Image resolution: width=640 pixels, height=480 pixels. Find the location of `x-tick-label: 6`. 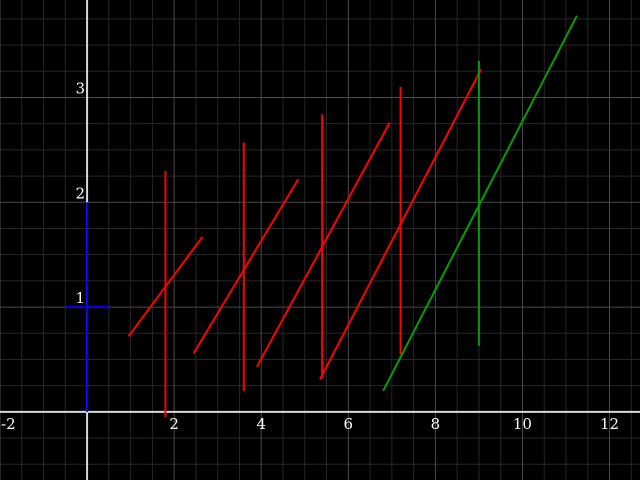

x-tick-label: 6 is located at coordinates (349, 424).